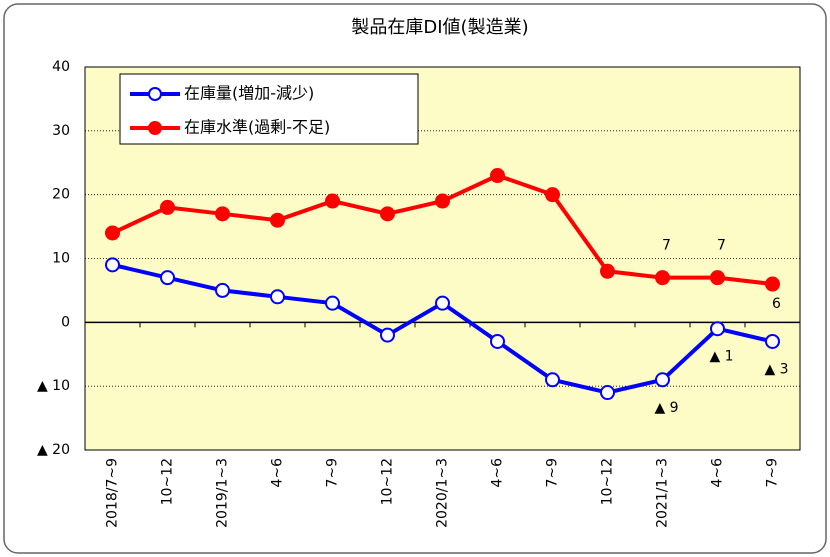 The height and width of the screenshot is (557, 830). Describe the element at coordinates (65, 322) in the screenshot. I see `y-tick-label: 0` at that location.